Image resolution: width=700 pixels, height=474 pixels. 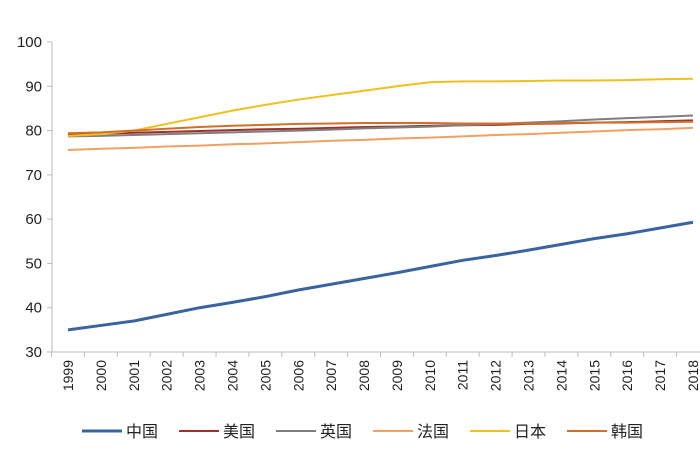 I want to click on x-tick-label: 2002, so click(x=167, y=375).